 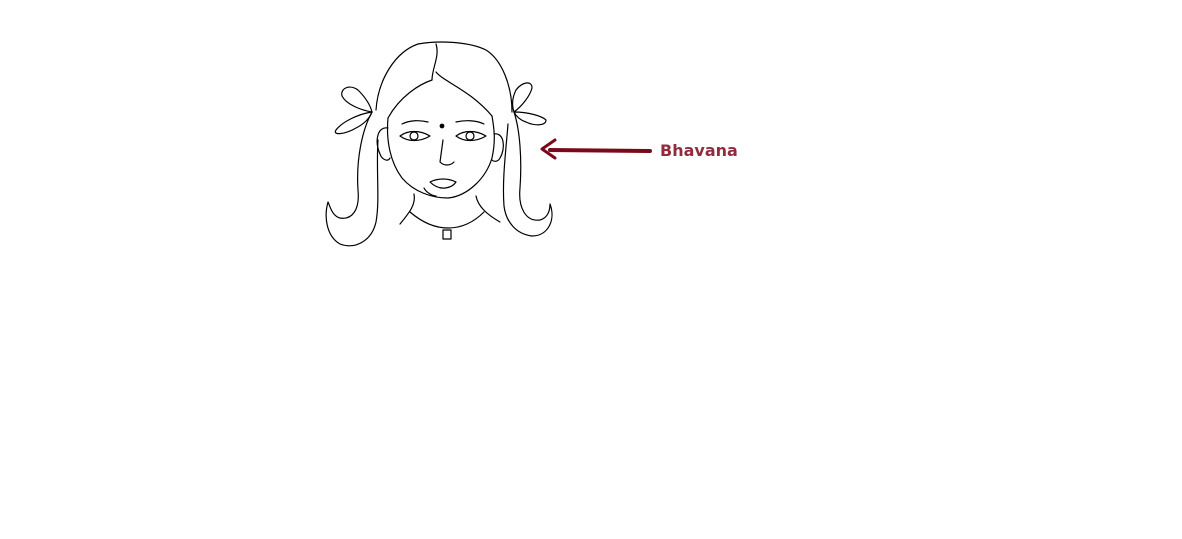 I want to click on hair-part, so click(x=434, y=62).